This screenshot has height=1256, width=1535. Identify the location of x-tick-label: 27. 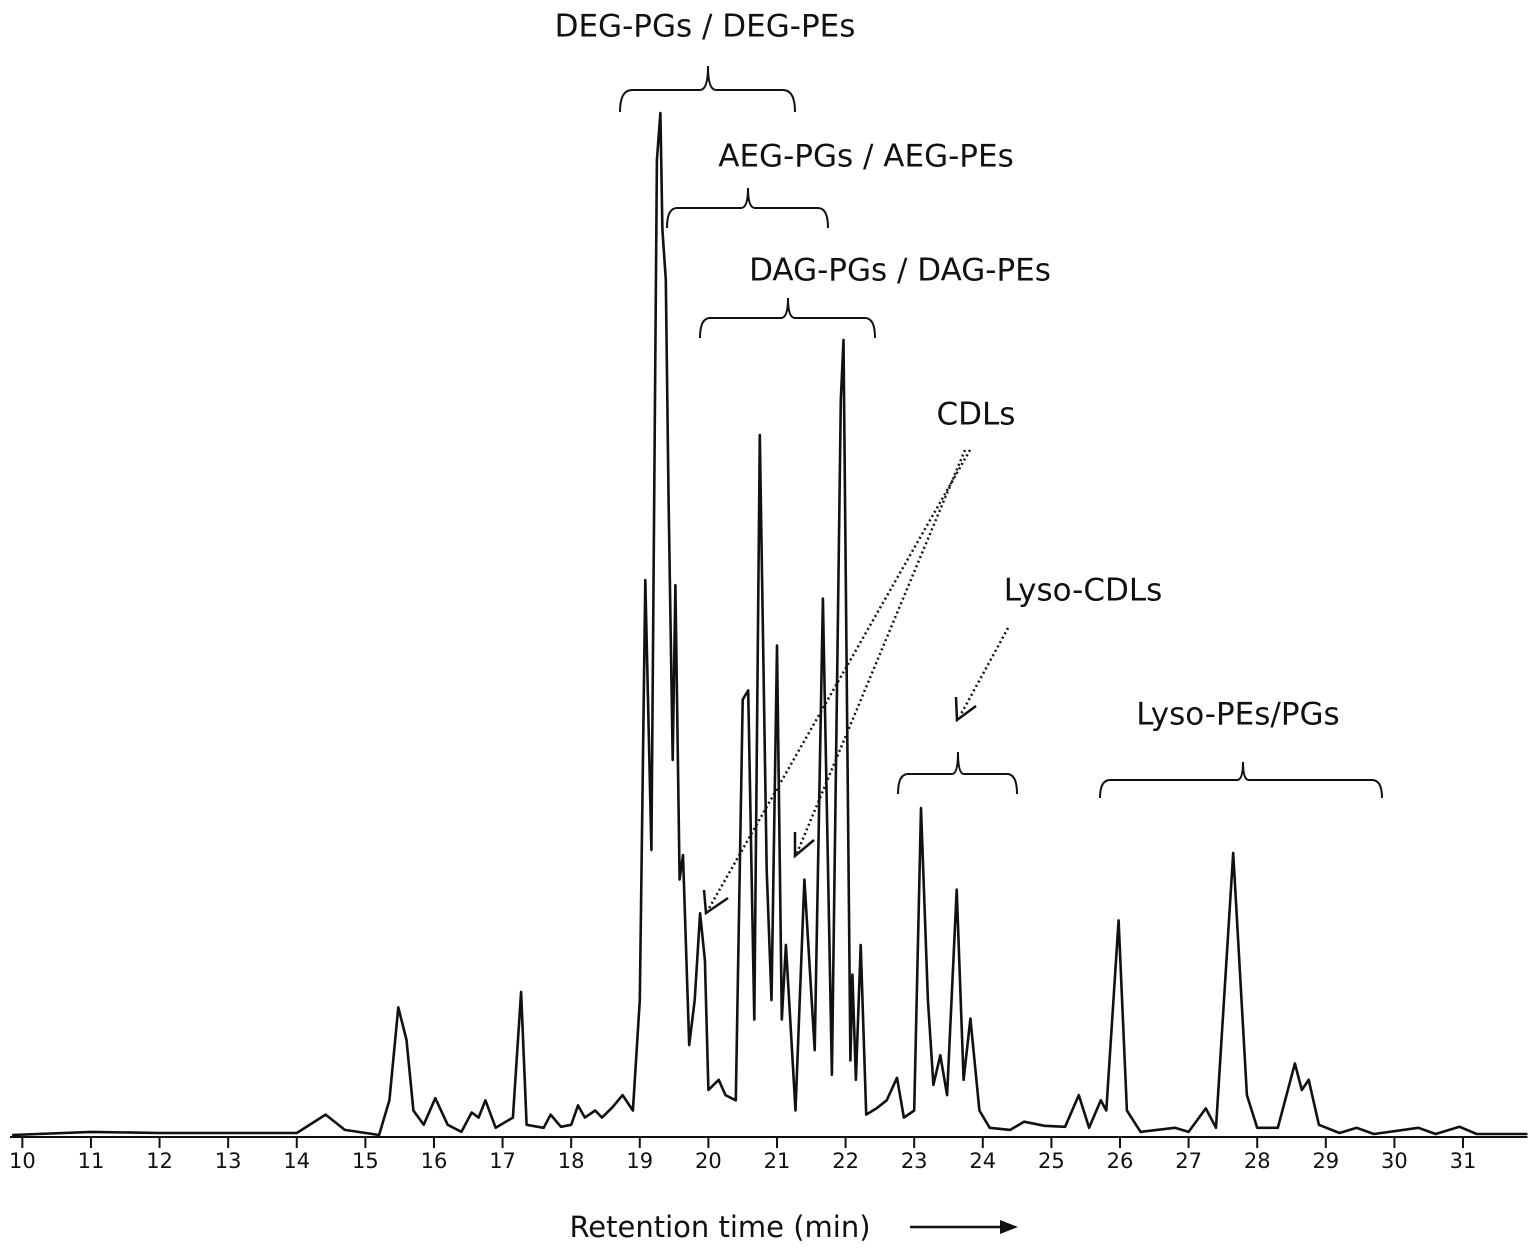
(1188, 1161).